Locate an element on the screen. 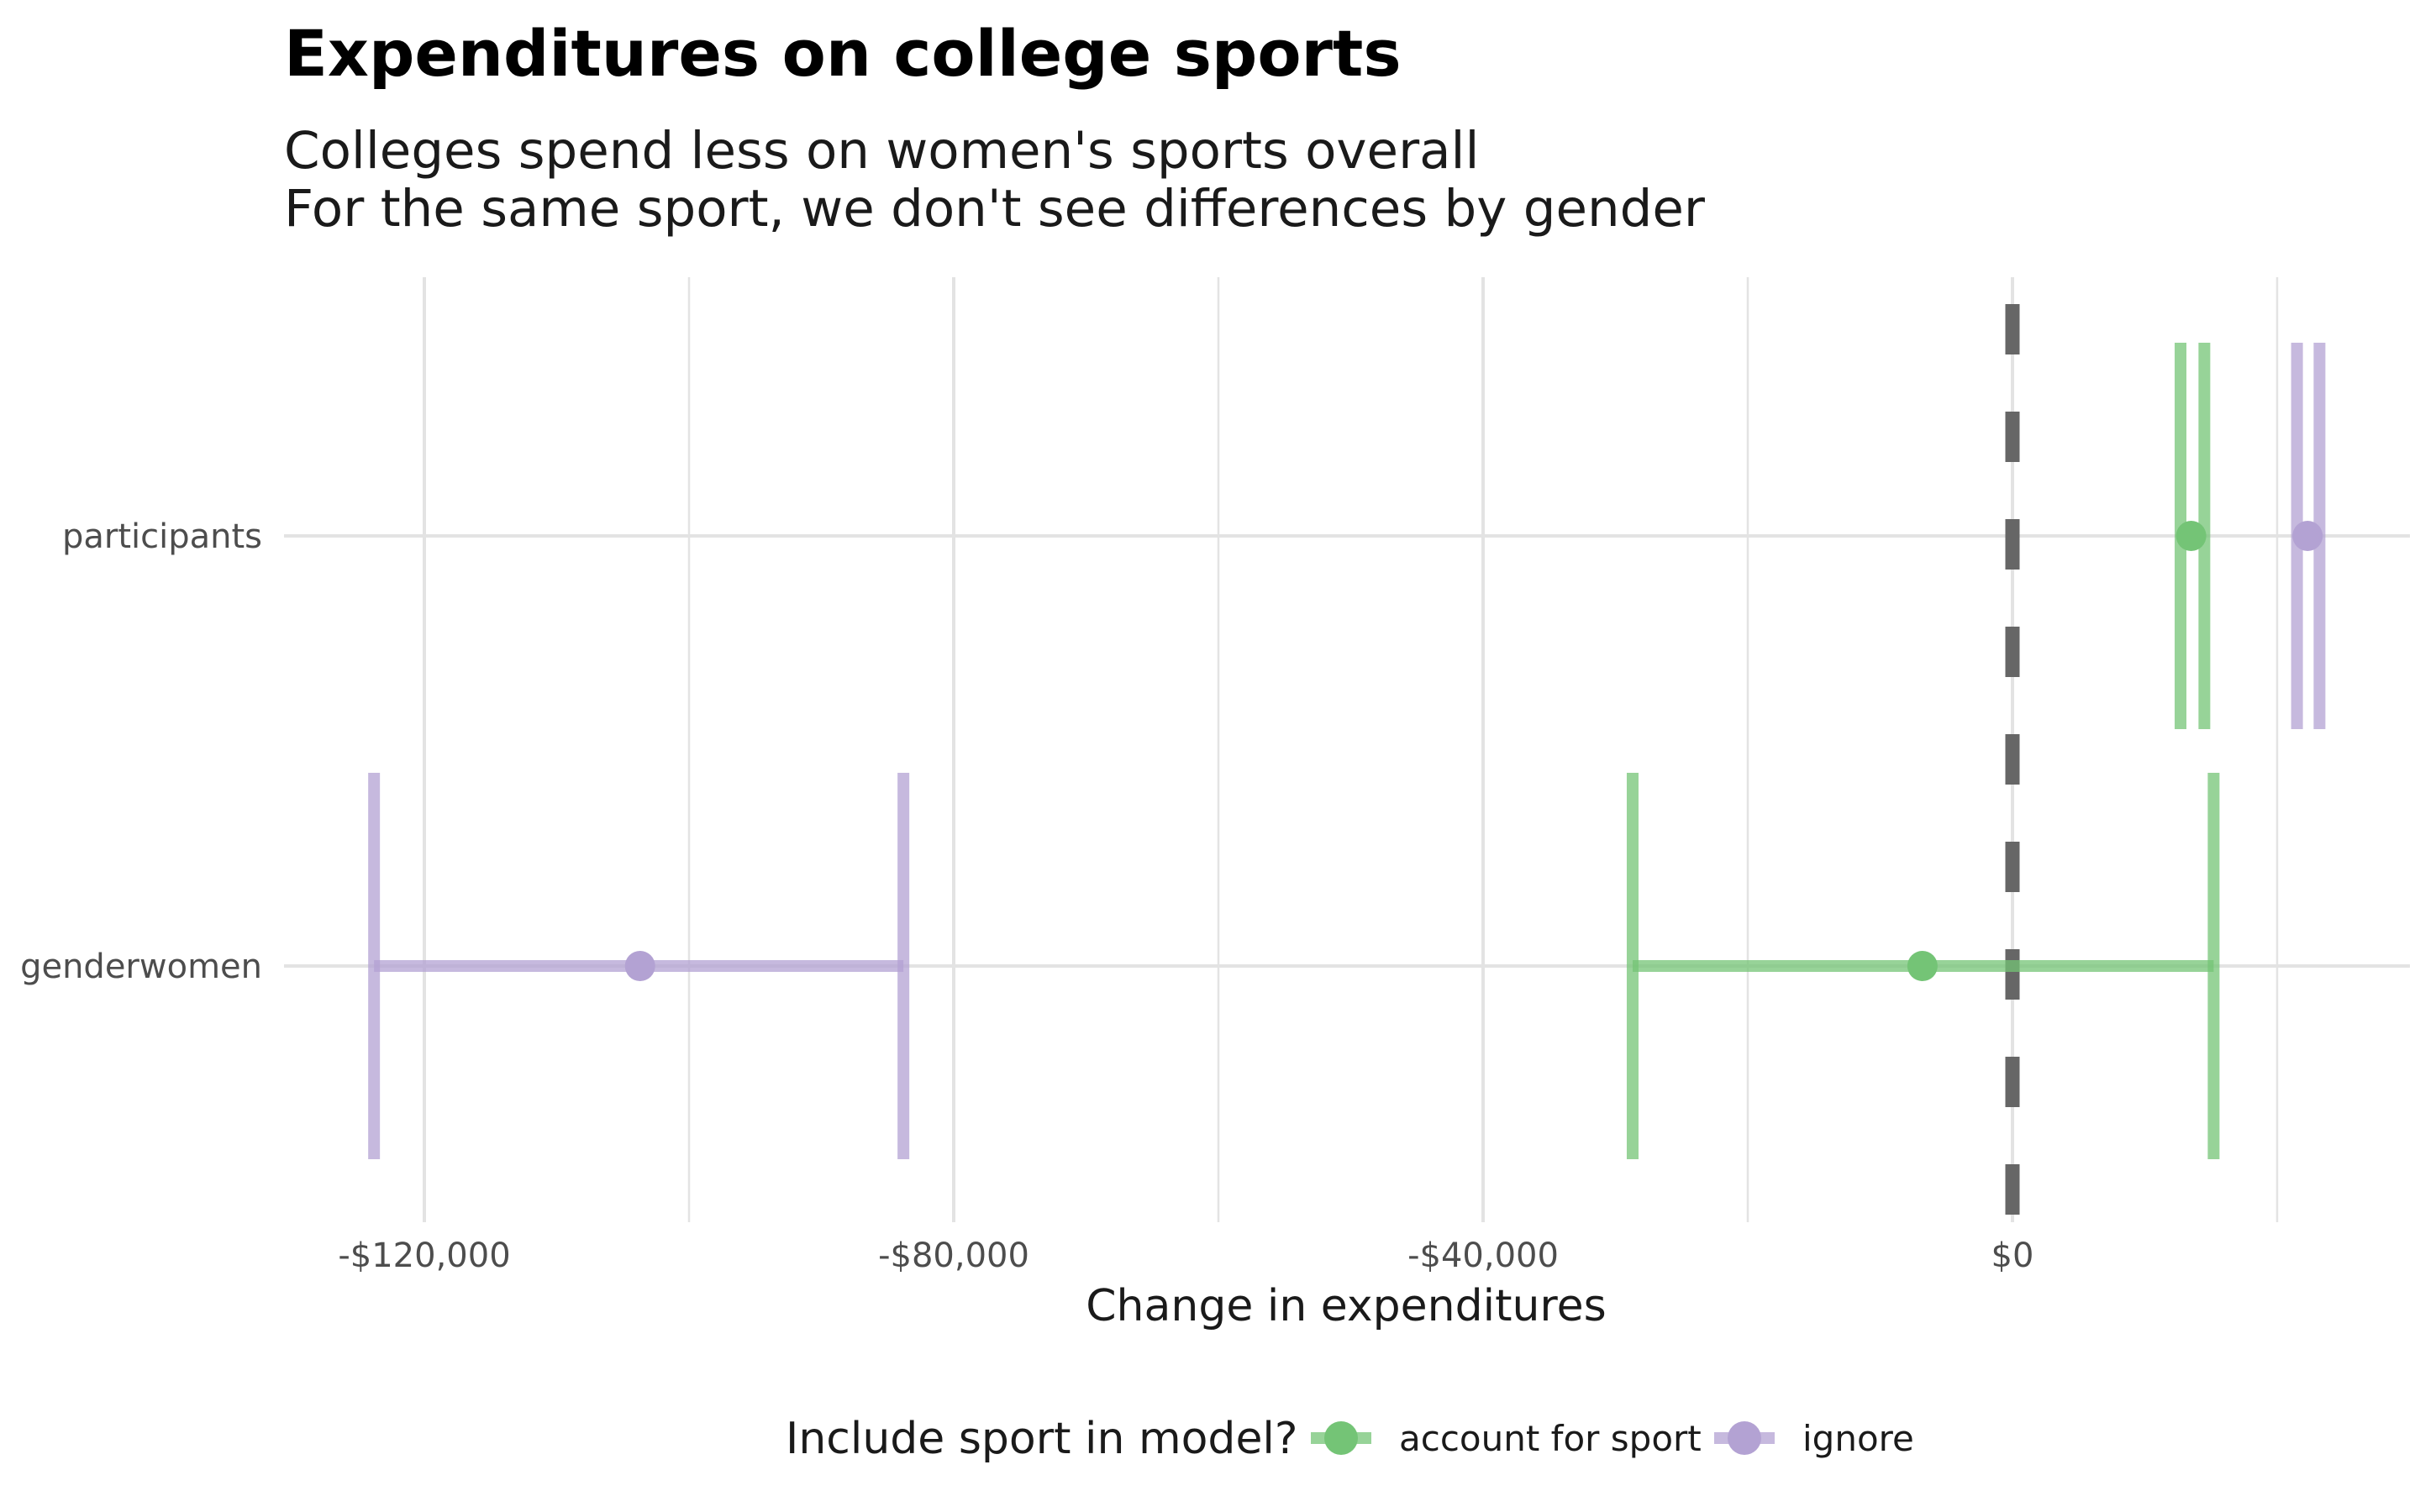 This screenshot has width=2420, height=1512. legend-label: ignore is located at coordinates (1858, 1438).